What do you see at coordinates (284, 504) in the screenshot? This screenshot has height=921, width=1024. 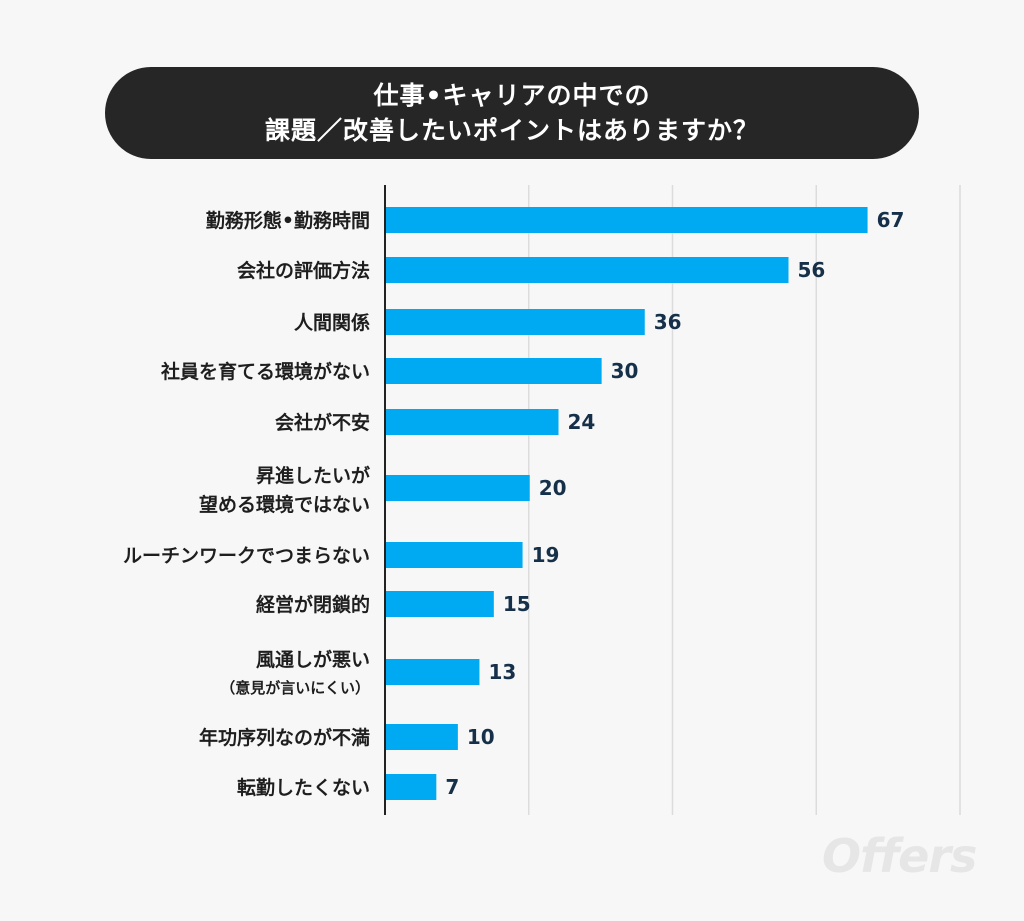 I see `category-label-line-2: 望める環境ではない` at bounding box center [284, 504].